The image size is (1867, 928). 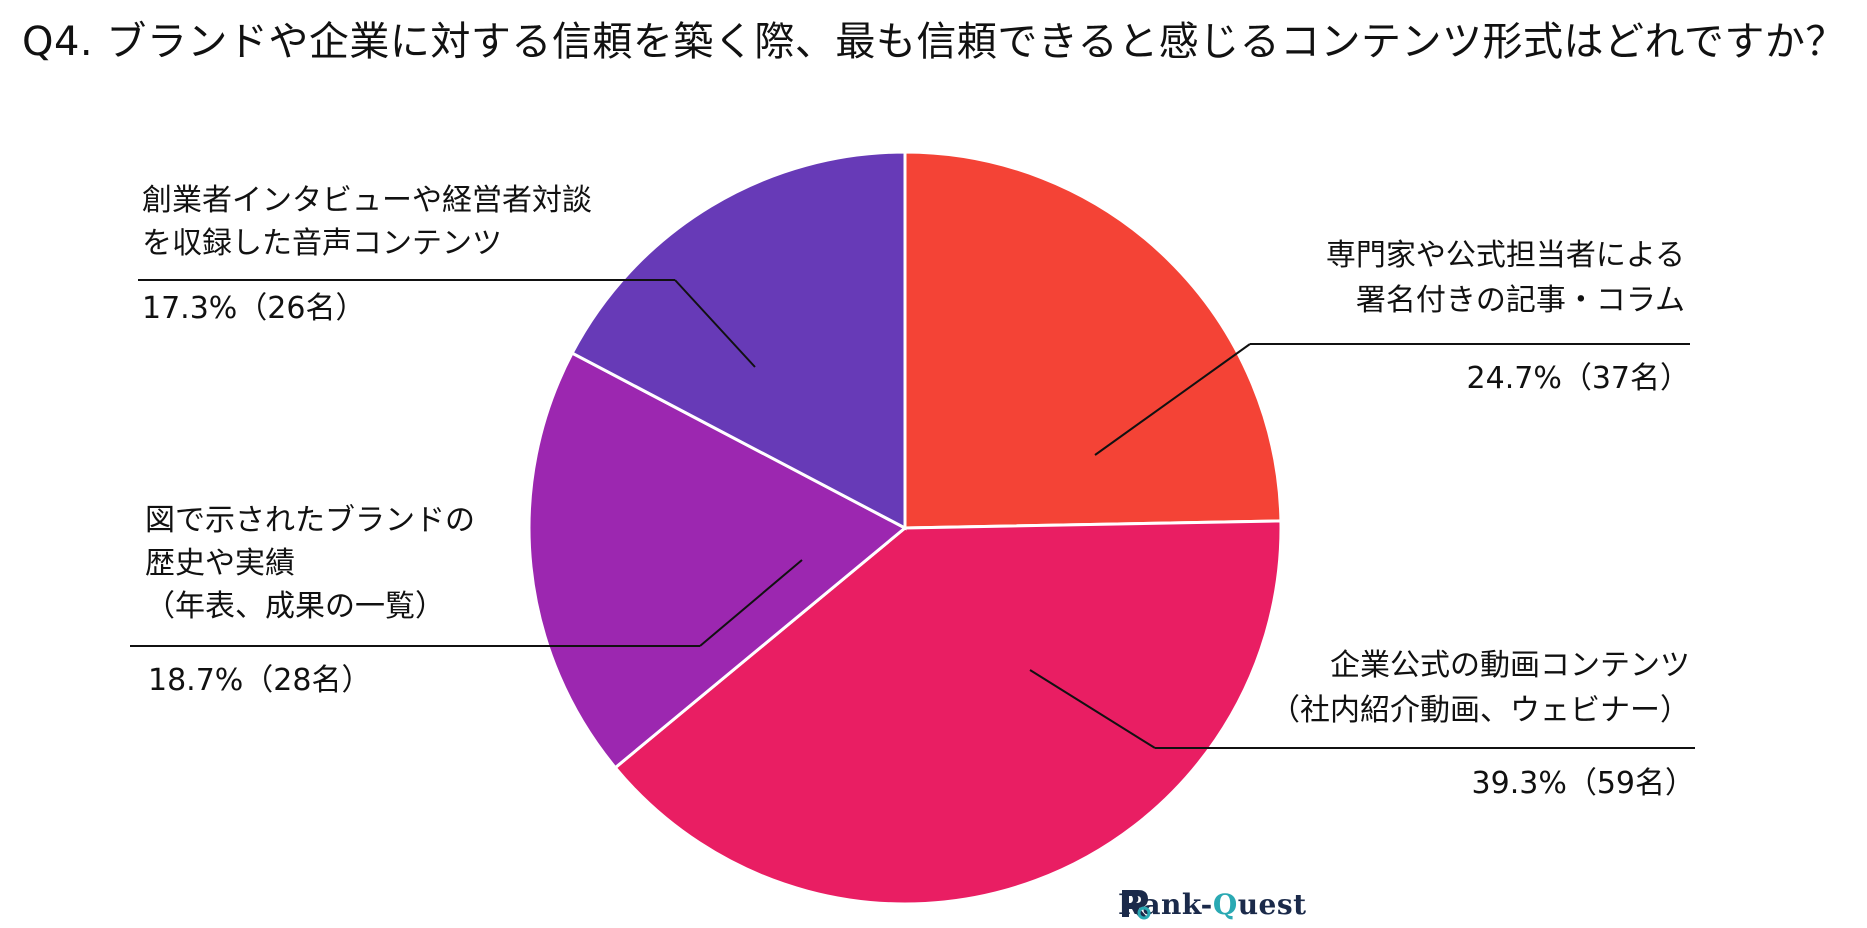 I want to click on slice-label-3-line-2: 歴史や実績, so click(x=220, y=563).